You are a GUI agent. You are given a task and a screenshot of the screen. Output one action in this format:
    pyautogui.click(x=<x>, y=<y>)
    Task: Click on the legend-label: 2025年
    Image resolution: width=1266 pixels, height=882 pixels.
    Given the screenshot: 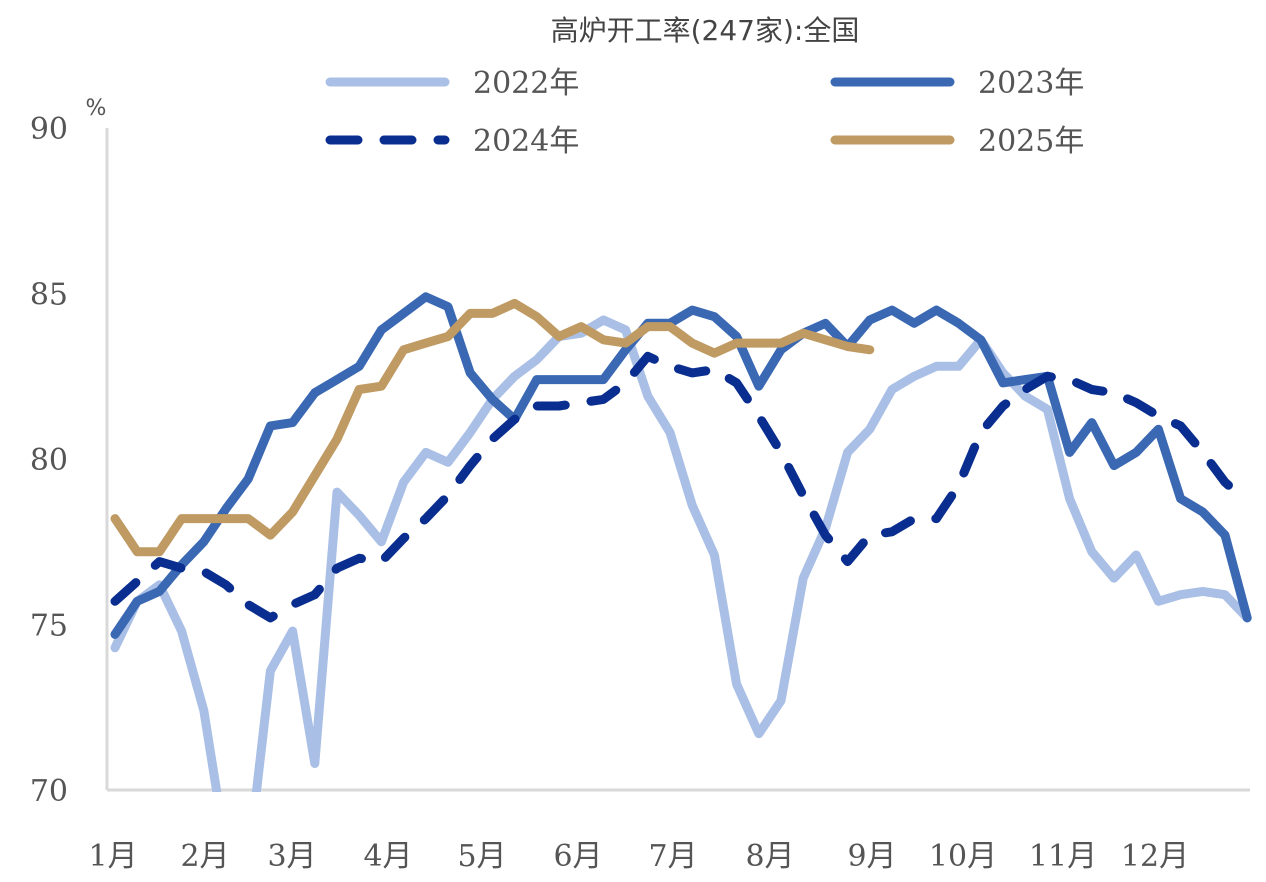 What is the action you would take?
    pyautogui.click(x=1031, y=141)
    